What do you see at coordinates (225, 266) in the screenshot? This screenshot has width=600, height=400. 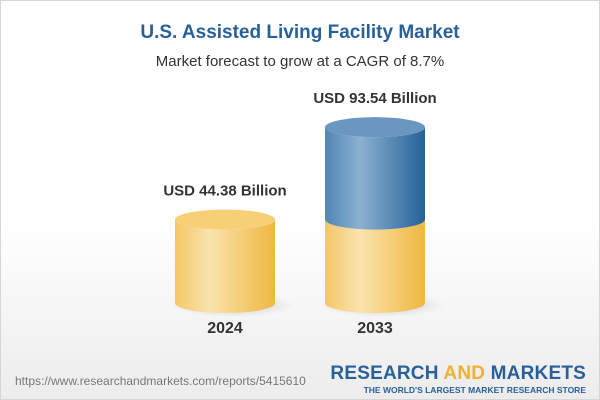 I see `cylinder-base-2024` at bounding box center [225, 266].